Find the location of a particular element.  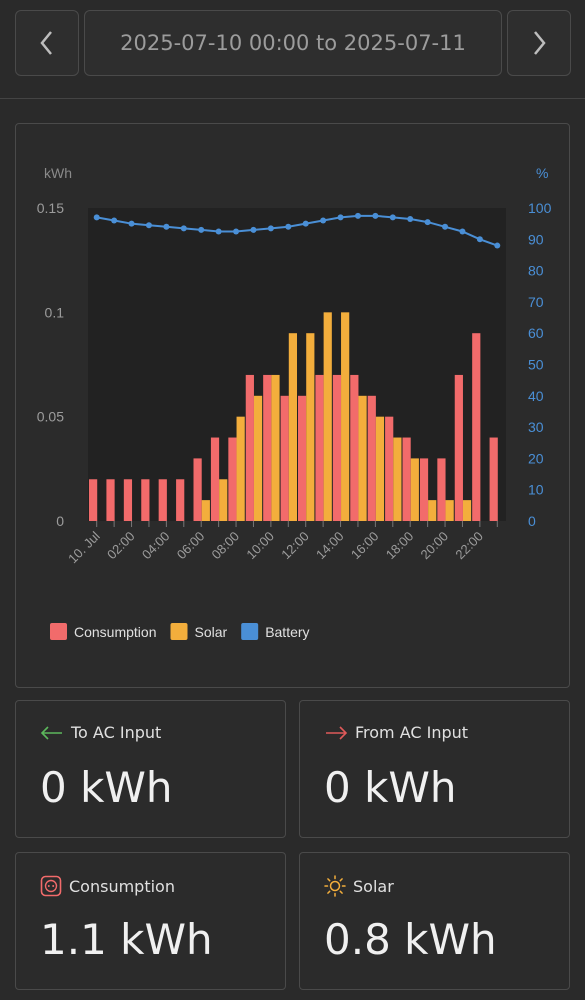

socket-icon is located at coordinates (51, 886).